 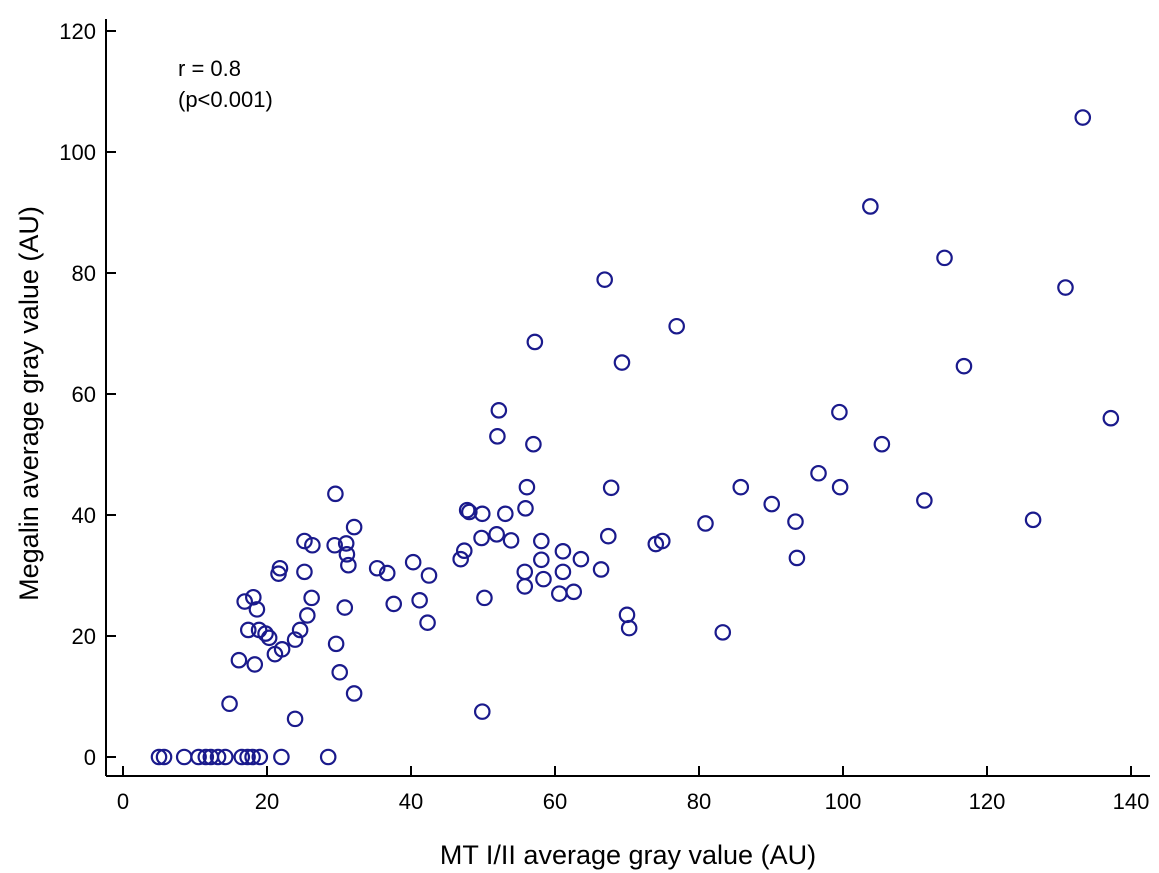 What do you see at coordinates (90, 757) in the screenshot?
I see `y-tick-label: 0` at bounding box center [90, 757].